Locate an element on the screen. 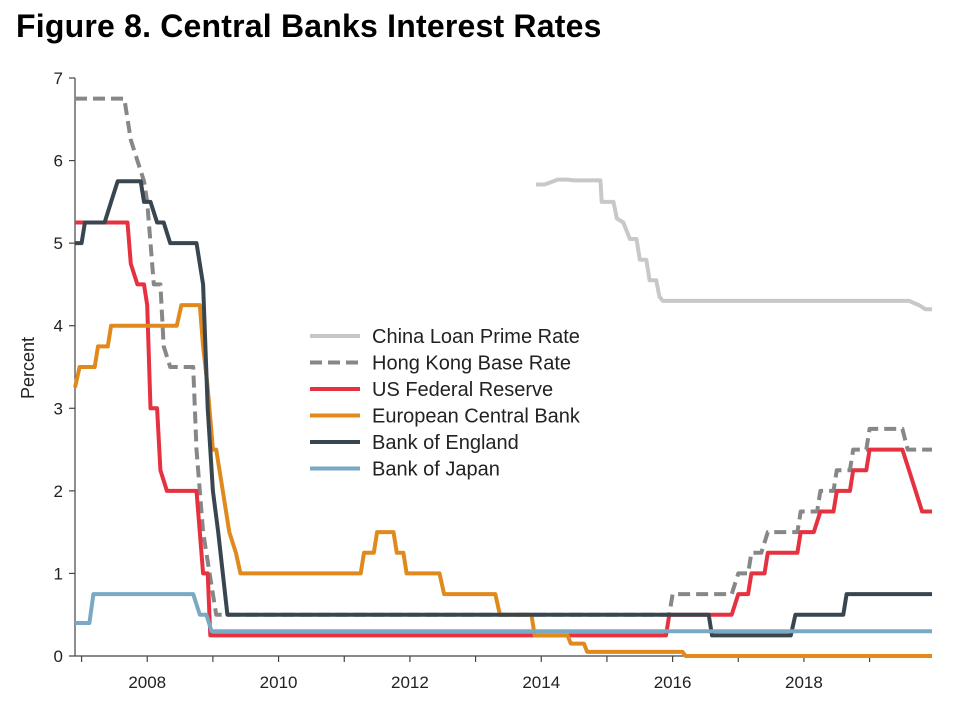 The width and height of the screenshot is (960, 720). x-tick-label: 2018 is located at coordinates (804, 682).